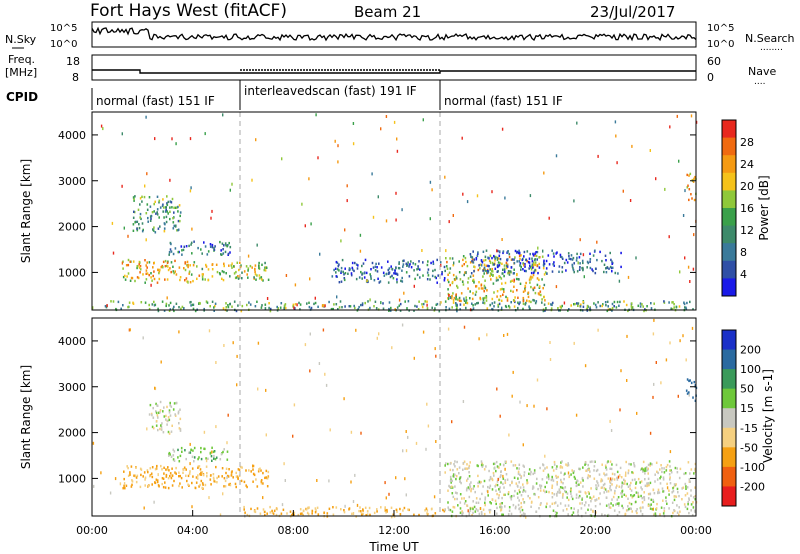  What do you see at coordinates (747, 208) in the screenshot?
I see `power-colorbar-tick-3: 16` at bounding box center [747, 208].